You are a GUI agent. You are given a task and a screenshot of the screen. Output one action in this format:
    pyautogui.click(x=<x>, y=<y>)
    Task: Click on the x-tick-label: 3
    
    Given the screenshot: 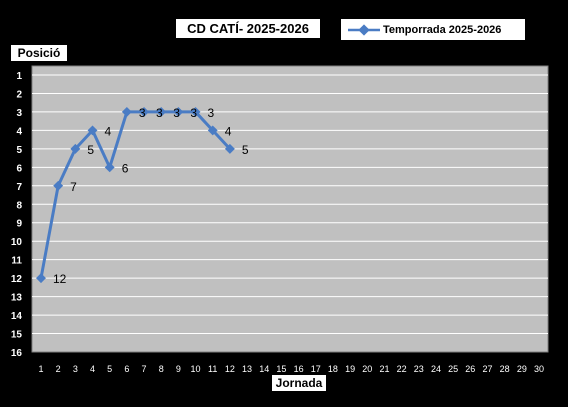 What is the action you would take?
    pyautogui.click(x=75, y=369)
    